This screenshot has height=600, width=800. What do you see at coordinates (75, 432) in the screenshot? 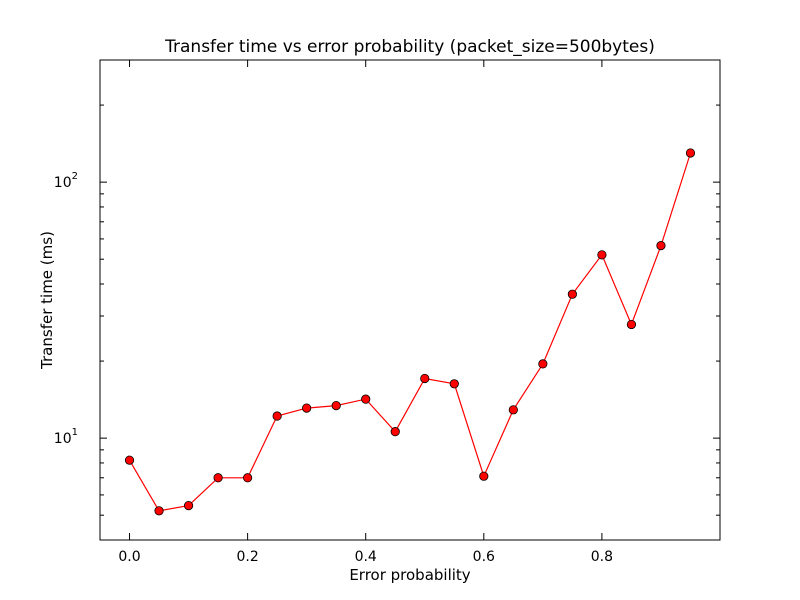
I see `y-tick-label-exponent: 1` at bounding box center [75, 432].